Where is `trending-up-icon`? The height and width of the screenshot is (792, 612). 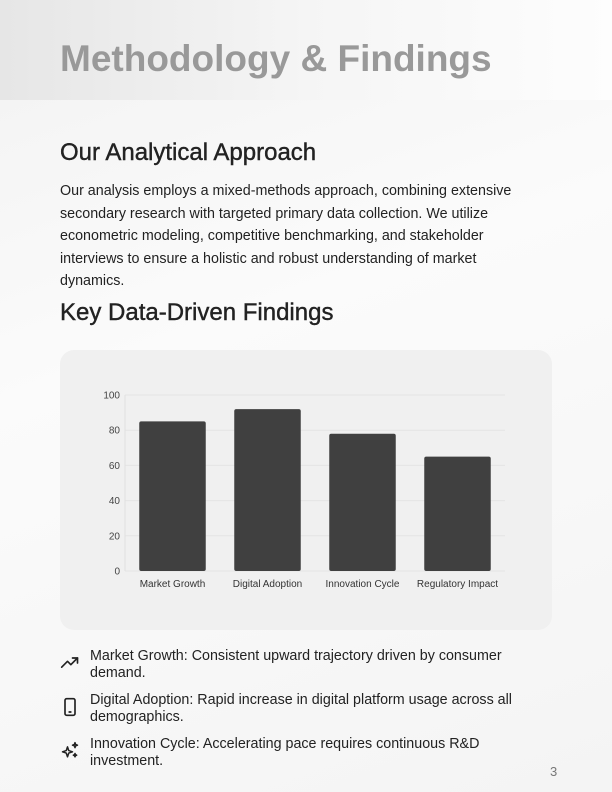
trending-up-icon is located at coordinates (69, 662).